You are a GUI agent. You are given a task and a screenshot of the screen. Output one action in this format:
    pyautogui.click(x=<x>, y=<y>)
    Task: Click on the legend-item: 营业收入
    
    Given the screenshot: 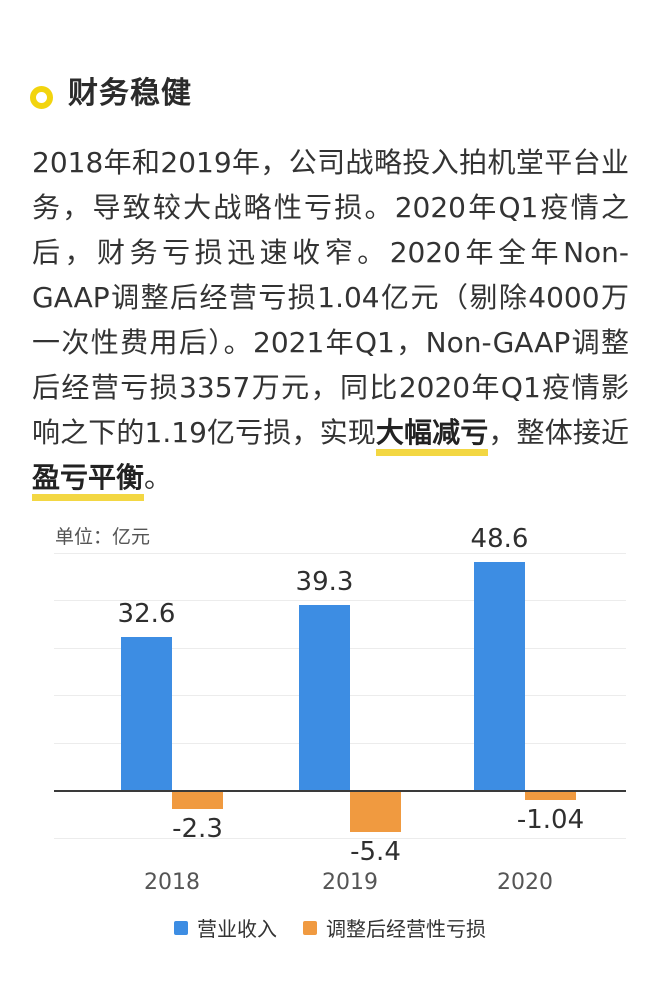 What is the action you would take?
    pyautogui.click(x=225, y=927)
    